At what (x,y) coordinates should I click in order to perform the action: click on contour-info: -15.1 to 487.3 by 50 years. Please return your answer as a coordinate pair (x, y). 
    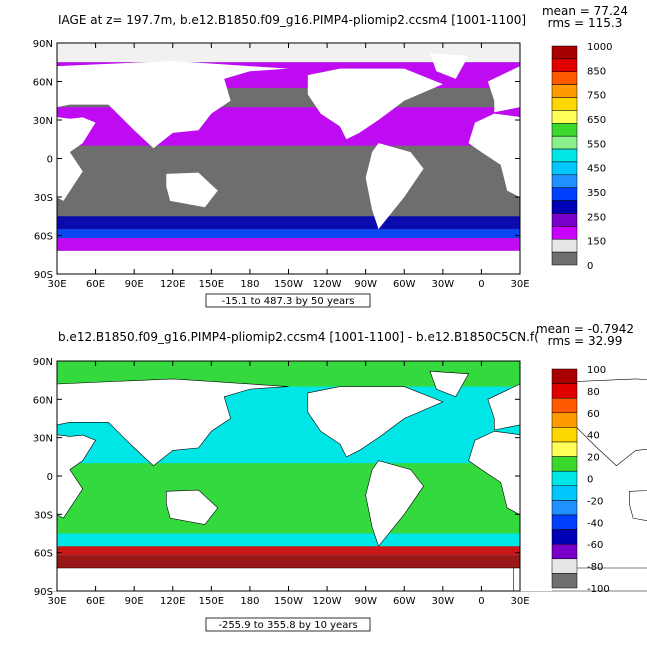
    Looking at the image, I should click on (288, 300).